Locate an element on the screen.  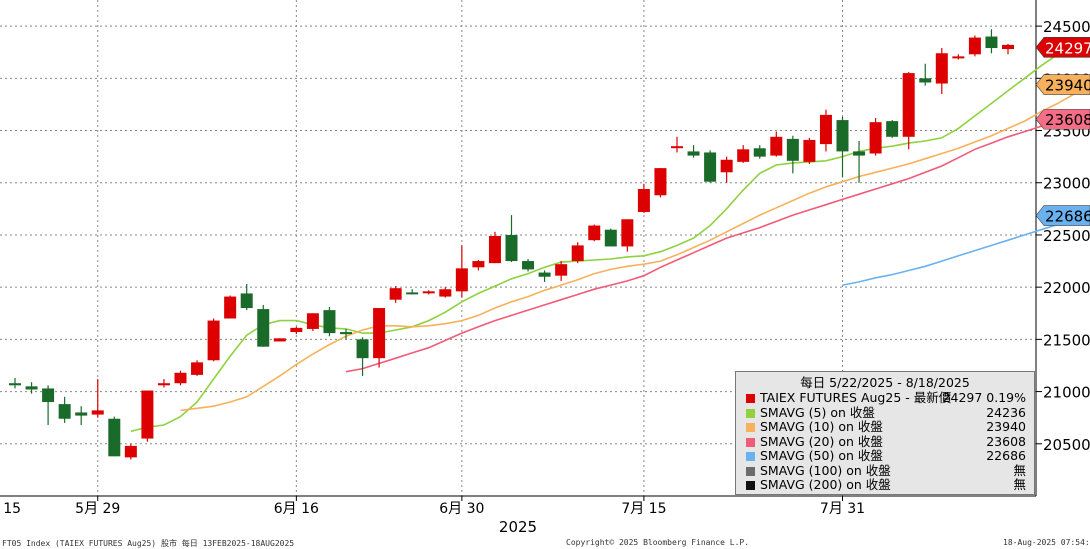
legend-label: SMAVG (200) on 收盤 is located at coordinates (825, 484).